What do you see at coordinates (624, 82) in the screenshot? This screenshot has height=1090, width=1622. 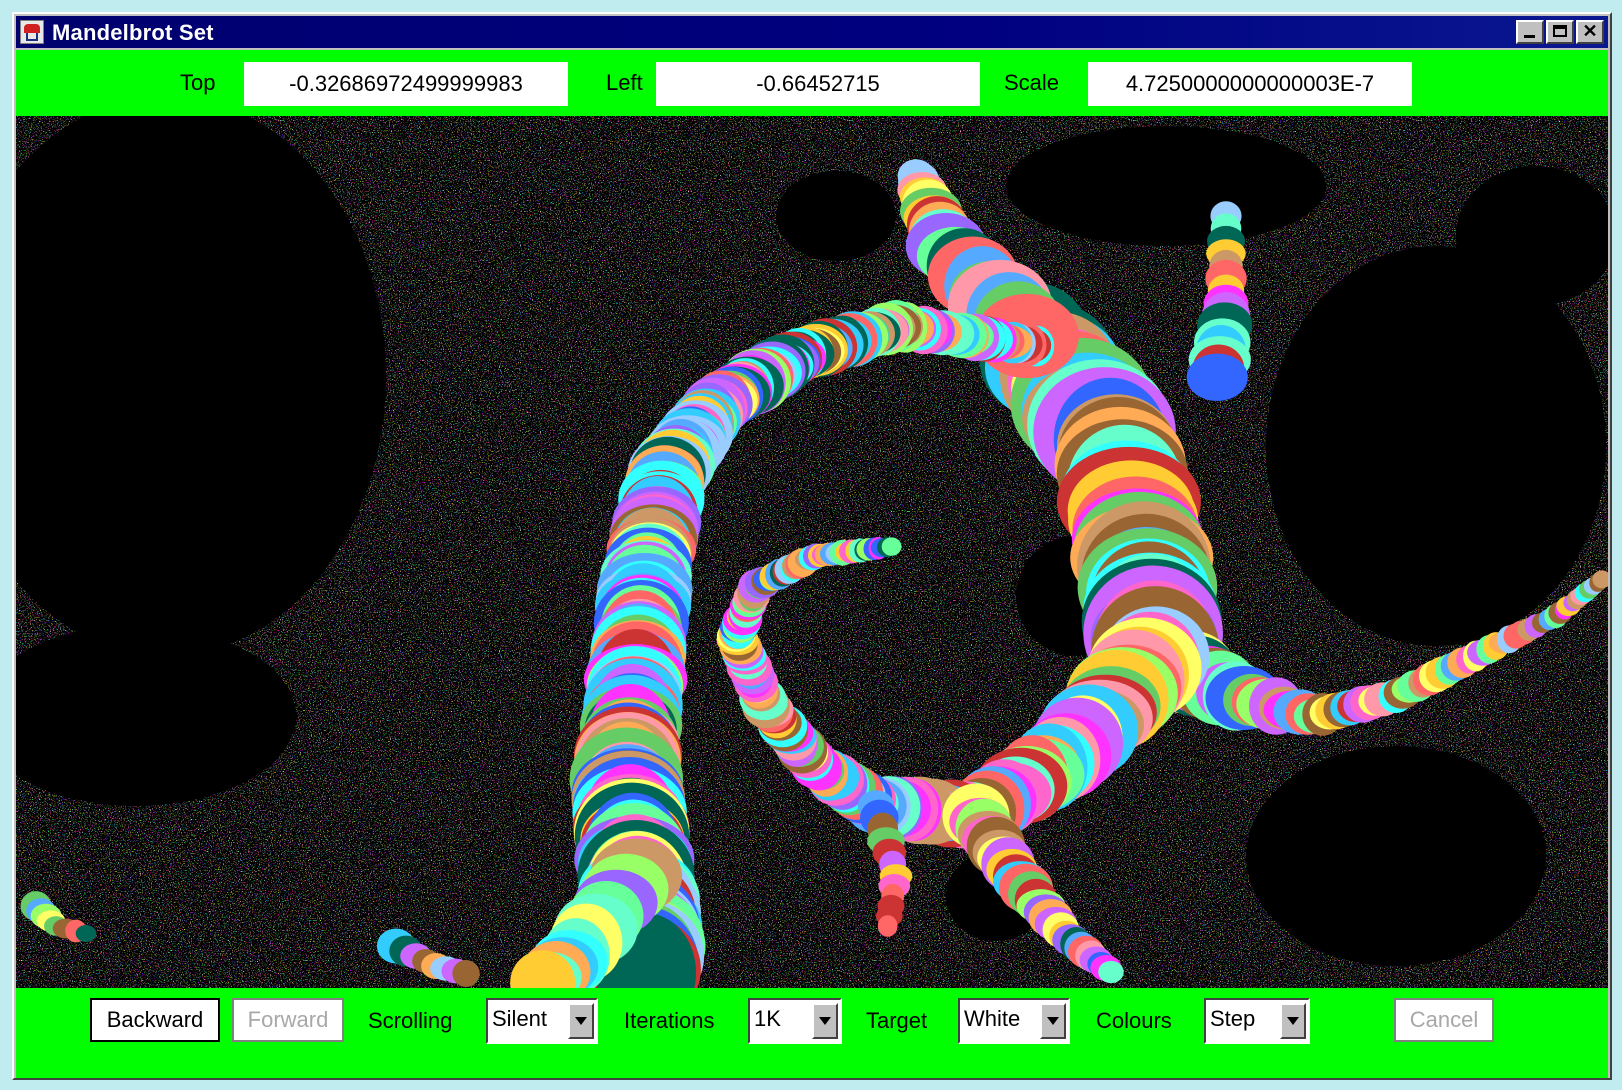 I see `left-label: Left` at bounding box center [624, 82].